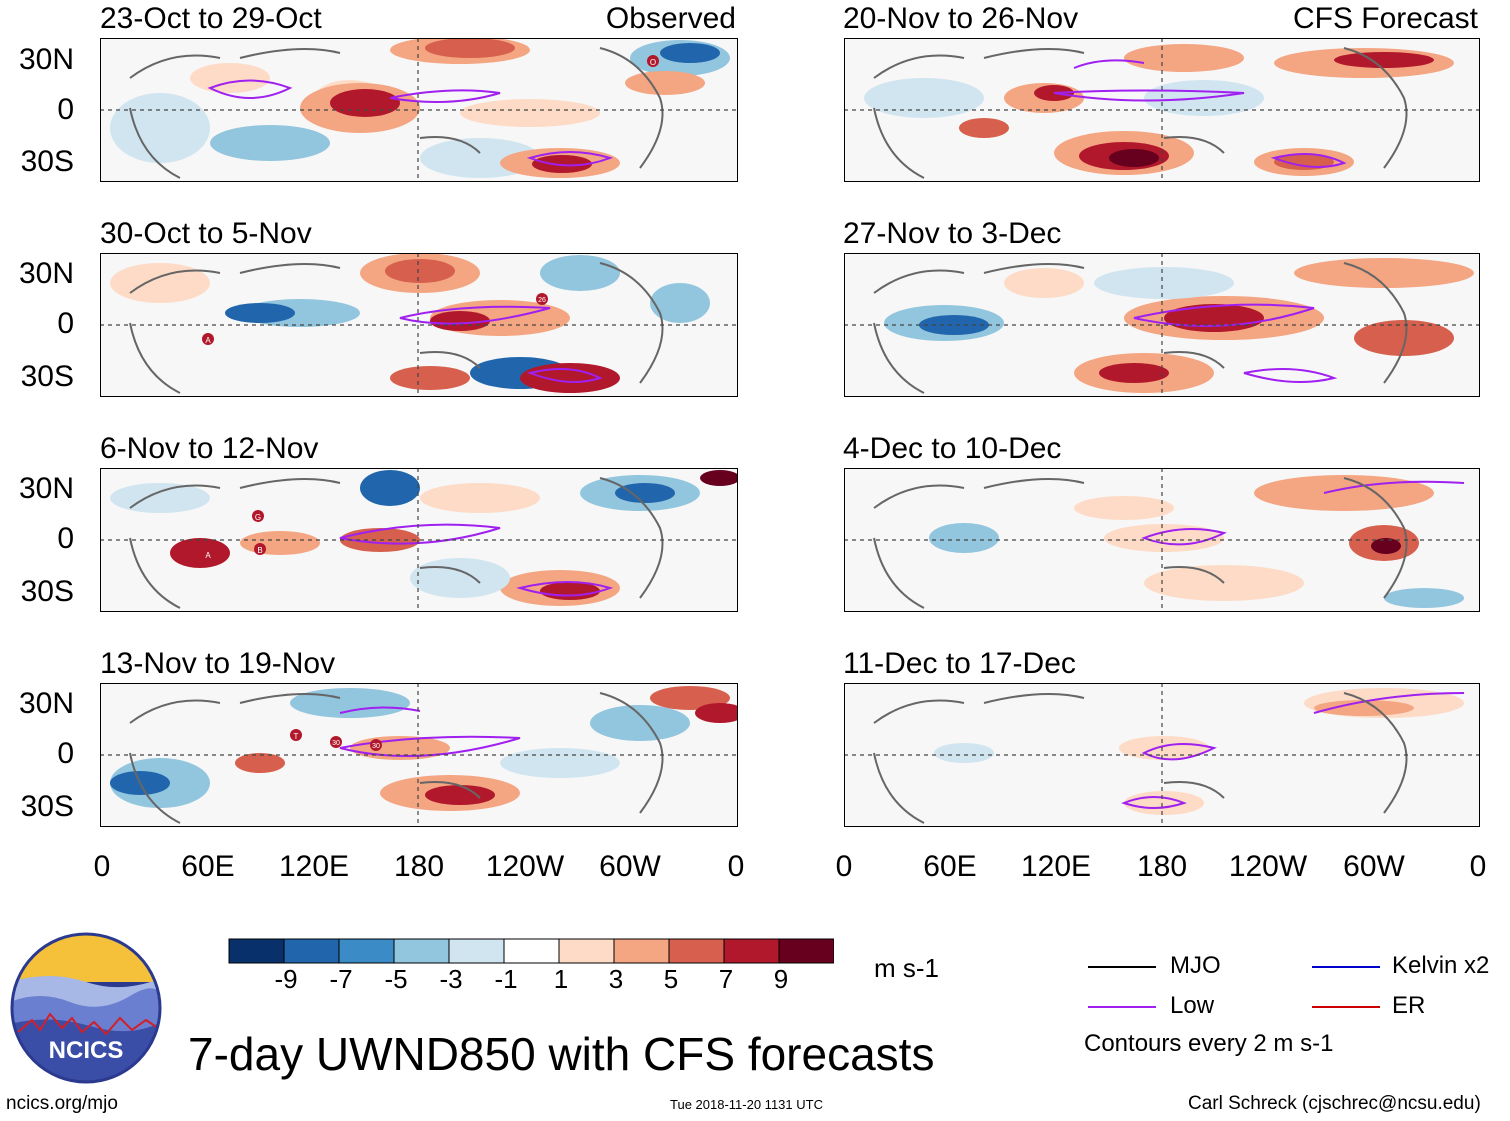 This screenshot has height=1121, width=1510. I want to click on colorbar-label: 5, so click(671, 979).